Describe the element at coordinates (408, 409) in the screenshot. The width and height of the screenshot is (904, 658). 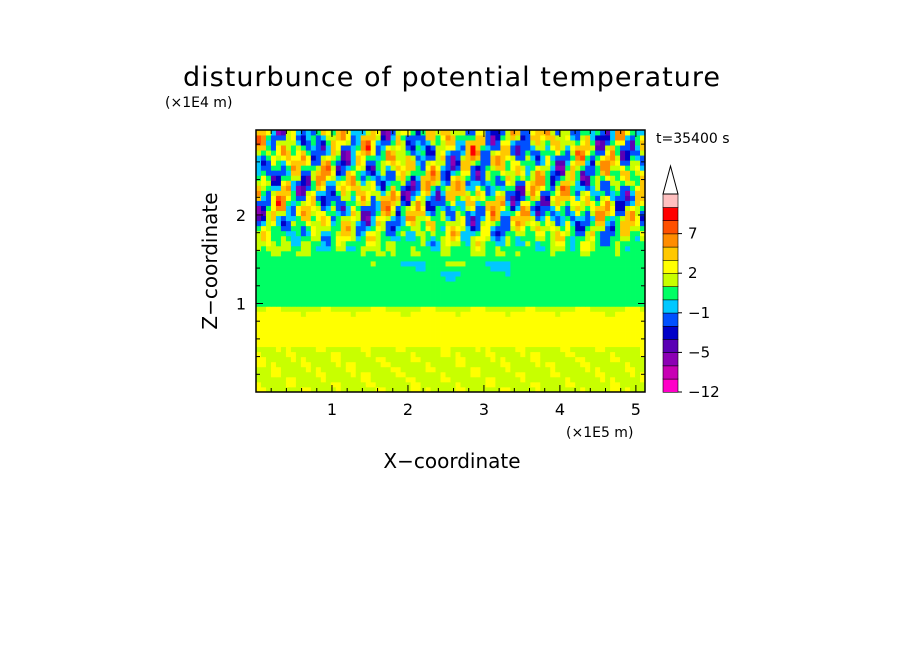
I see `x-tick-label: 2` at that location.